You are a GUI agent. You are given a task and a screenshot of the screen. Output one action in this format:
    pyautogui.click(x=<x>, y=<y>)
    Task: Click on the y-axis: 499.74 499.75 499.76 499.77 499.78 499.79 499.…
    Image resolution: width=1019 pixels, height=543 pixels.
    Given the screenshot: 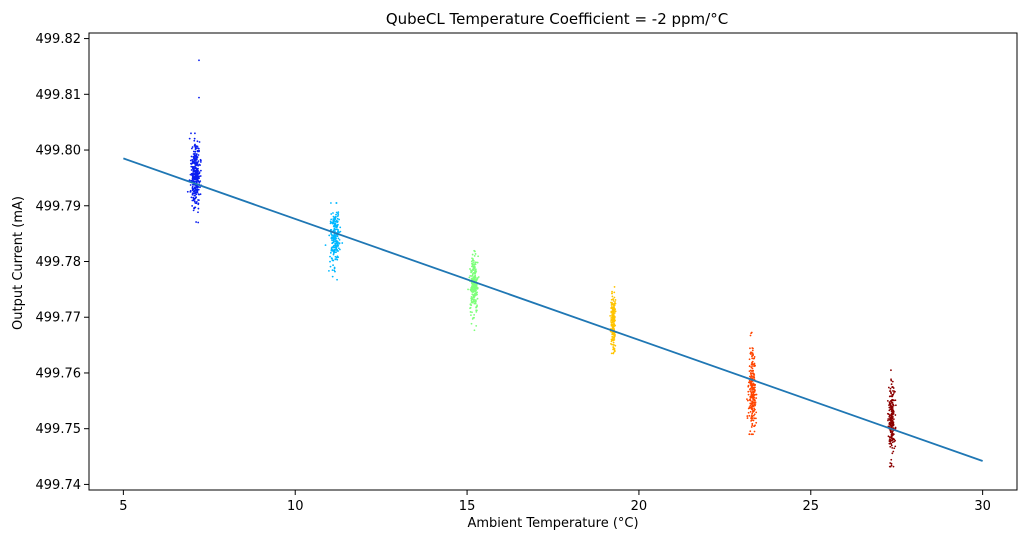 What is the action you would take?
    pyautogui.click(x=62, y=262)
    